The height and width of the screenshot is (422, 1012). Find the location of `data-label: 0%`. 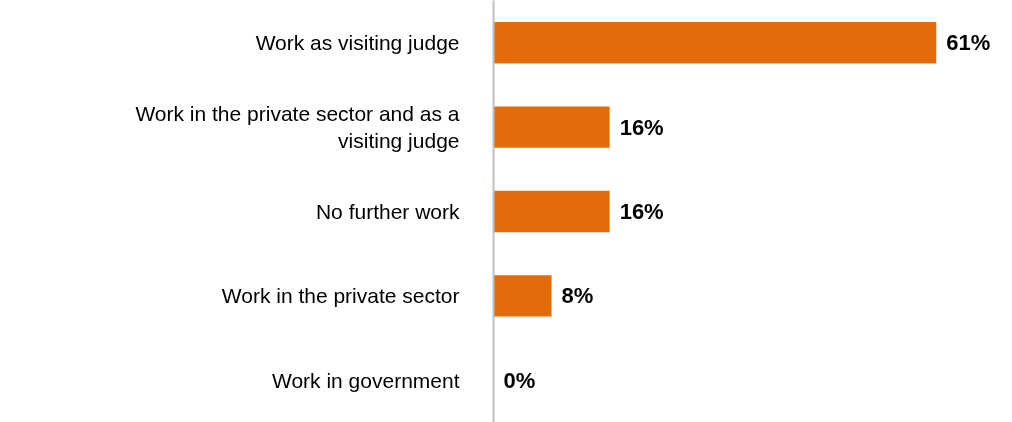

data-label: 0% is located at coordinates (519, 380).